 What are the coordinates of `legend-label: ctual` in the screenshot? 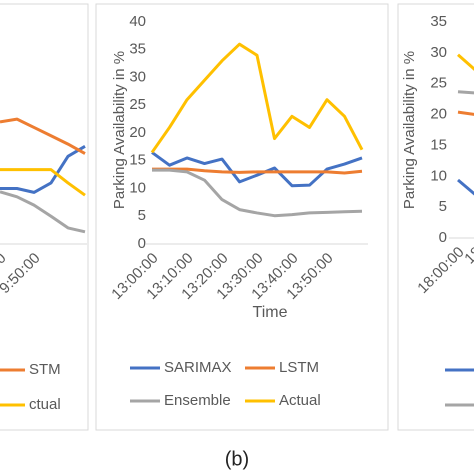 It's located at (45, 404).